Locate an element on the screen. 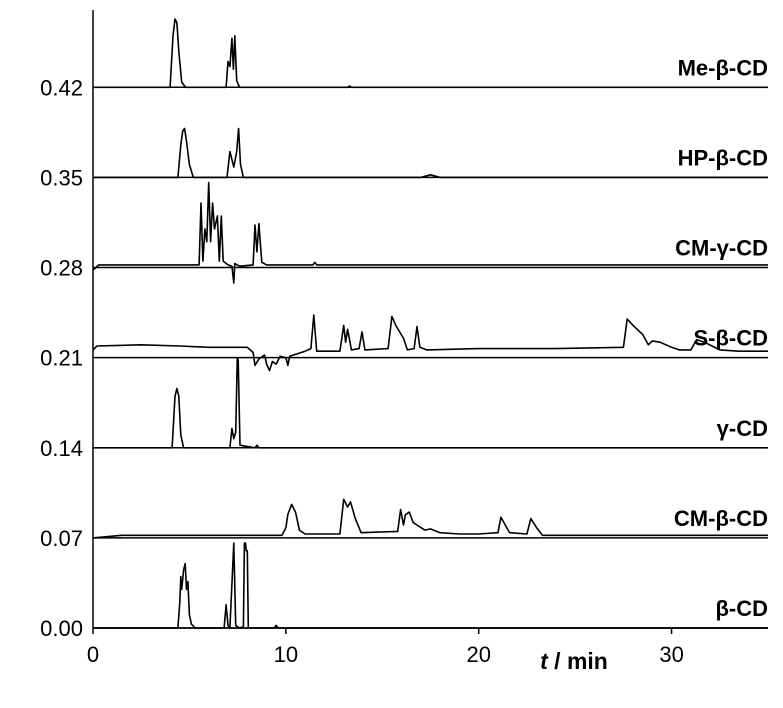  x-tick-label: 30 is located at coordinates (671, 654).